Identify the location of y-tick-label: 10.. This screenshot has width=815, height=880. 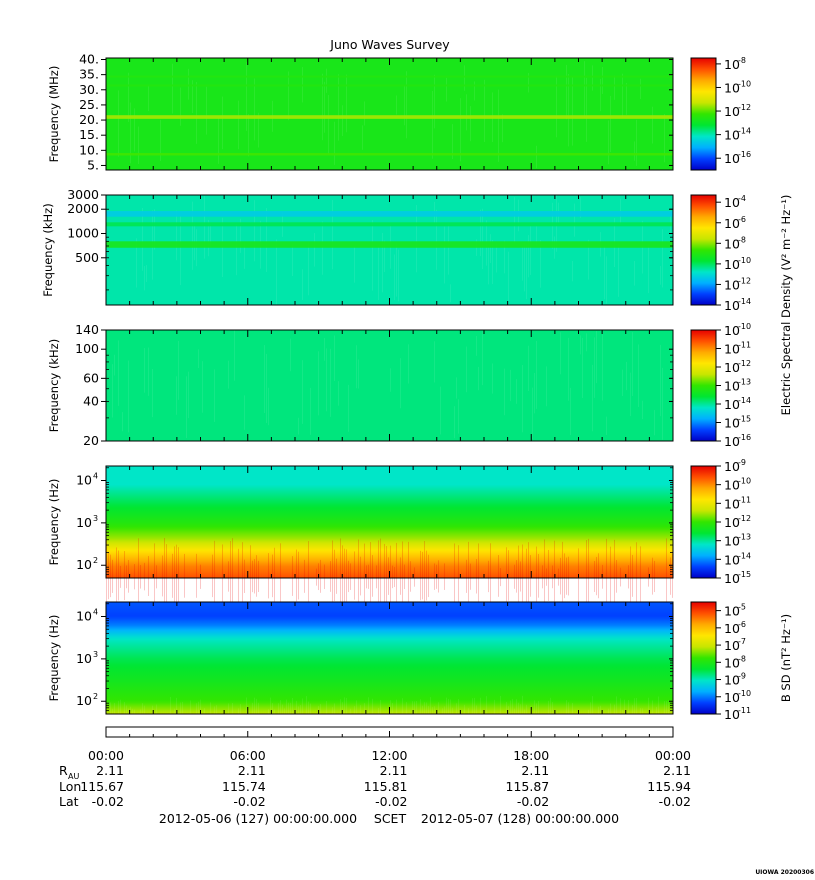
(89, 149).